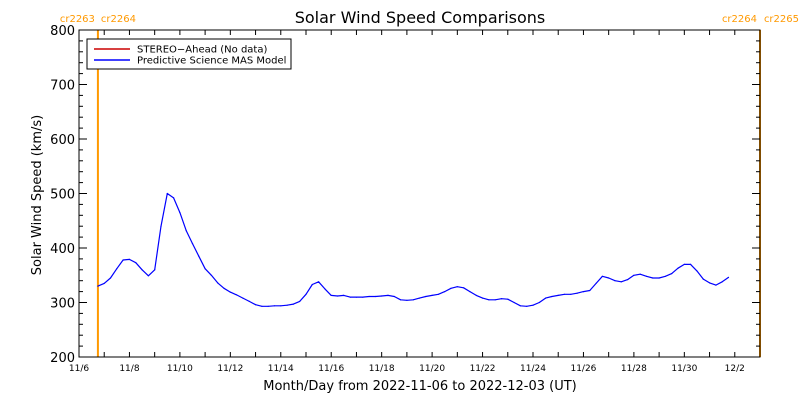  What do you see at coordinates (62, 249) in the screenshot?
I see `y-tick-label: 400` at bounding box center [62, 249].